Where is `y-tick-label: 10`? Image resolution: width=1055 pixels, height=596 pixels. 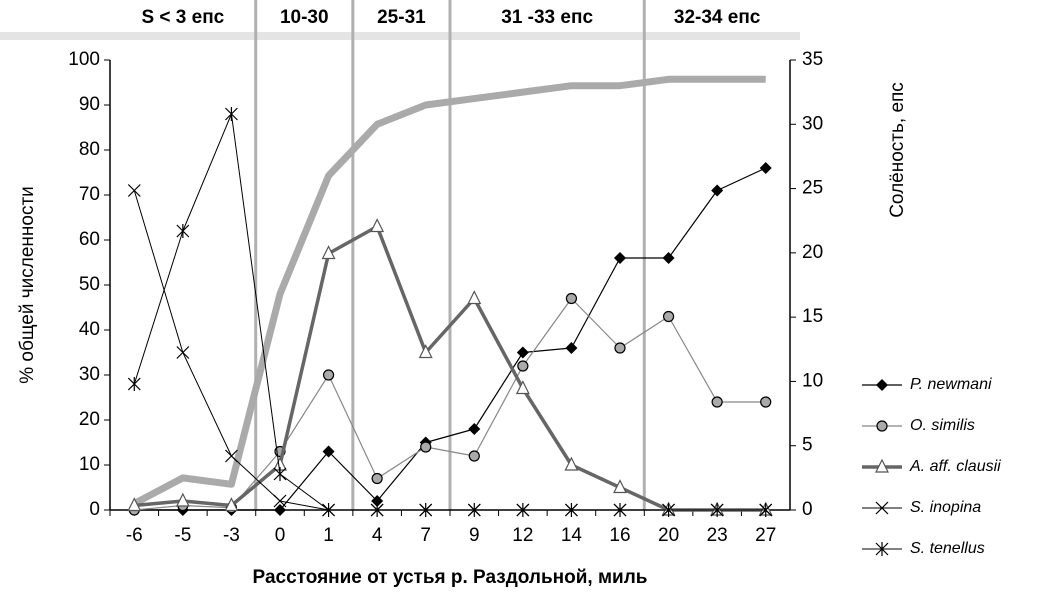 y-tick-label: 10 is located at coordinates (89, 464).